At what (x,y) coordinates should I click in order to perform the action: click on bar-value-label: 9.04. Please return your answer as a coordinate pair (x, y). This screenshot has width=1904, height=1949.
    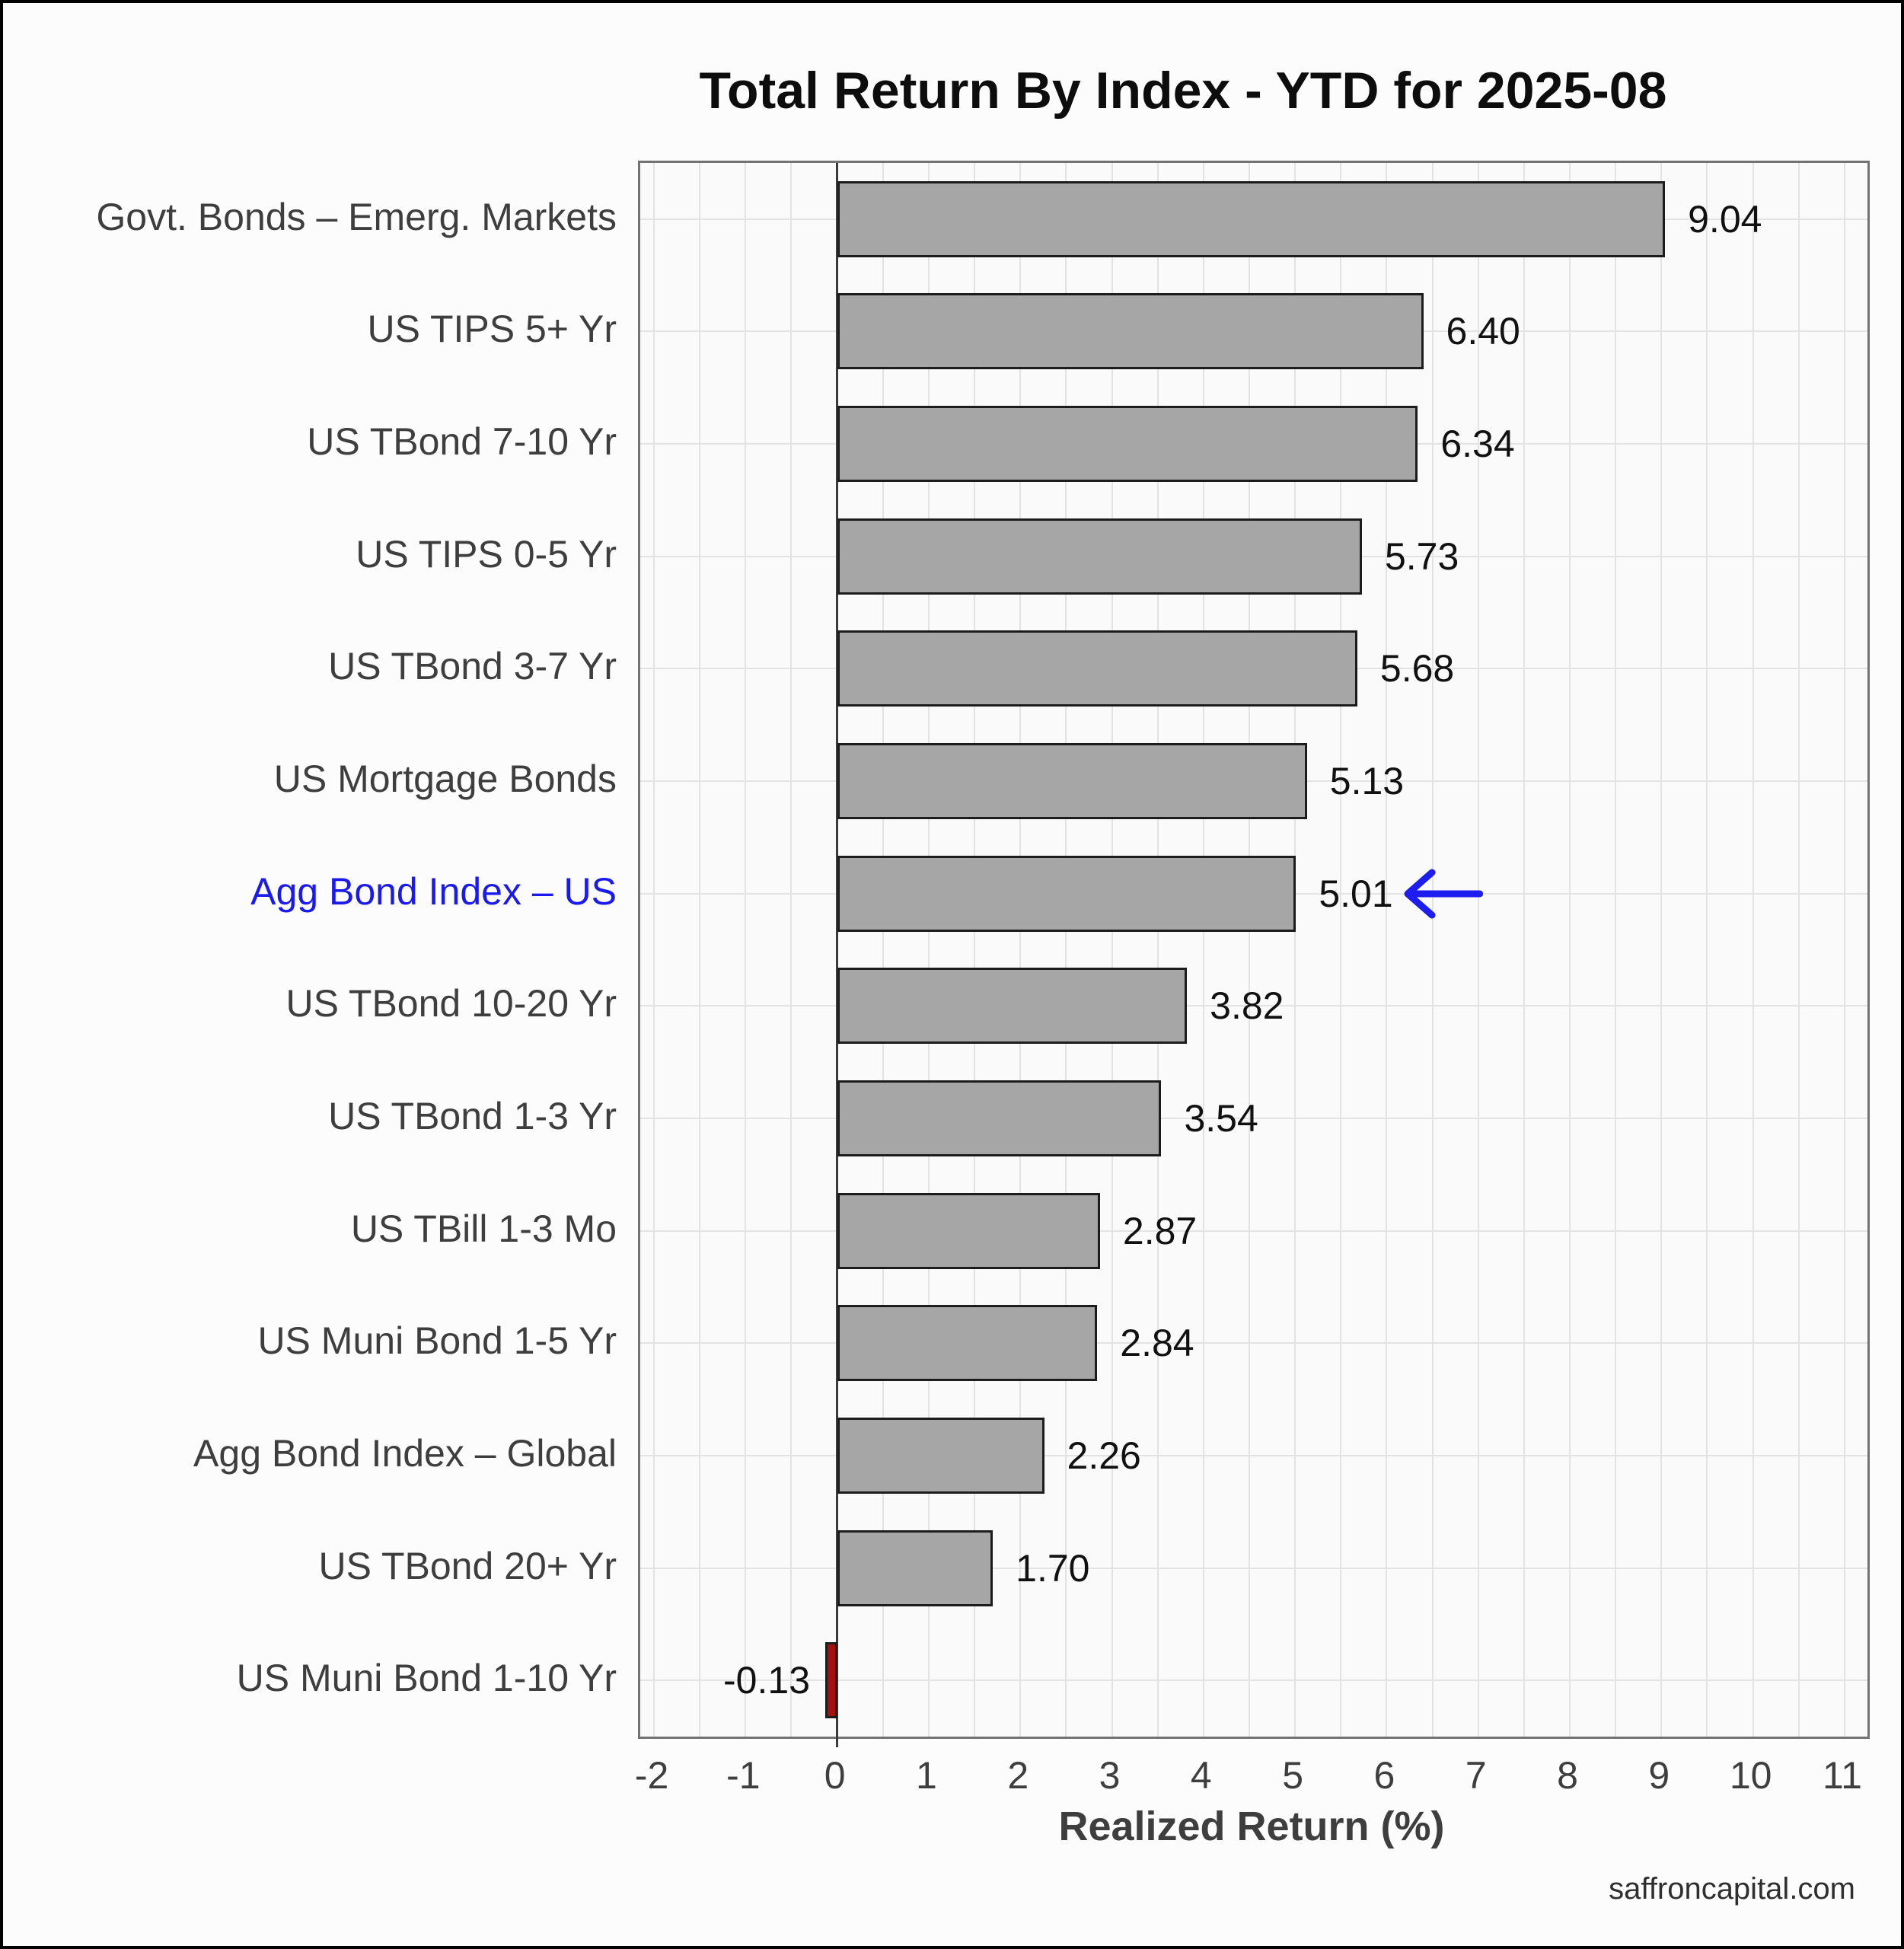
    Looking at the image, I should click on (1725, 219).